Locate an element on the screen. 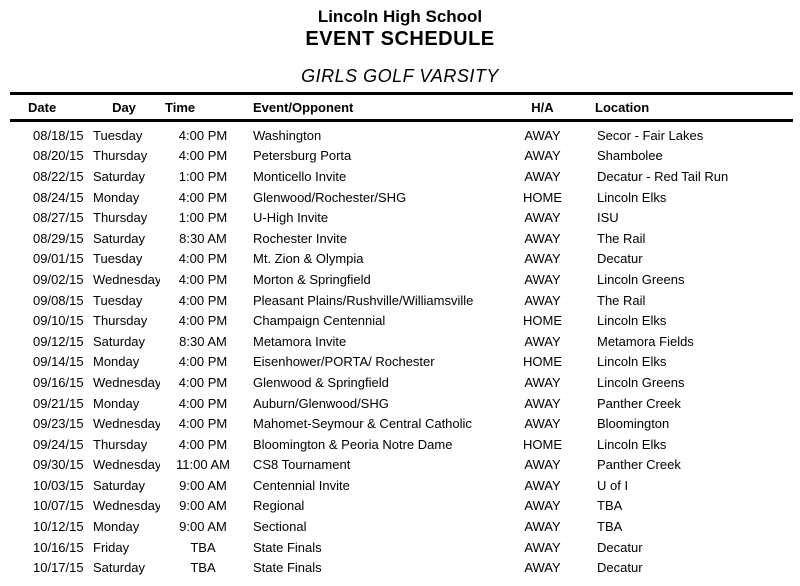 Image resolution: width=800 pixels, height=586 pixels. cell-date: 09/10/15 is located at coordinates (58, 321).